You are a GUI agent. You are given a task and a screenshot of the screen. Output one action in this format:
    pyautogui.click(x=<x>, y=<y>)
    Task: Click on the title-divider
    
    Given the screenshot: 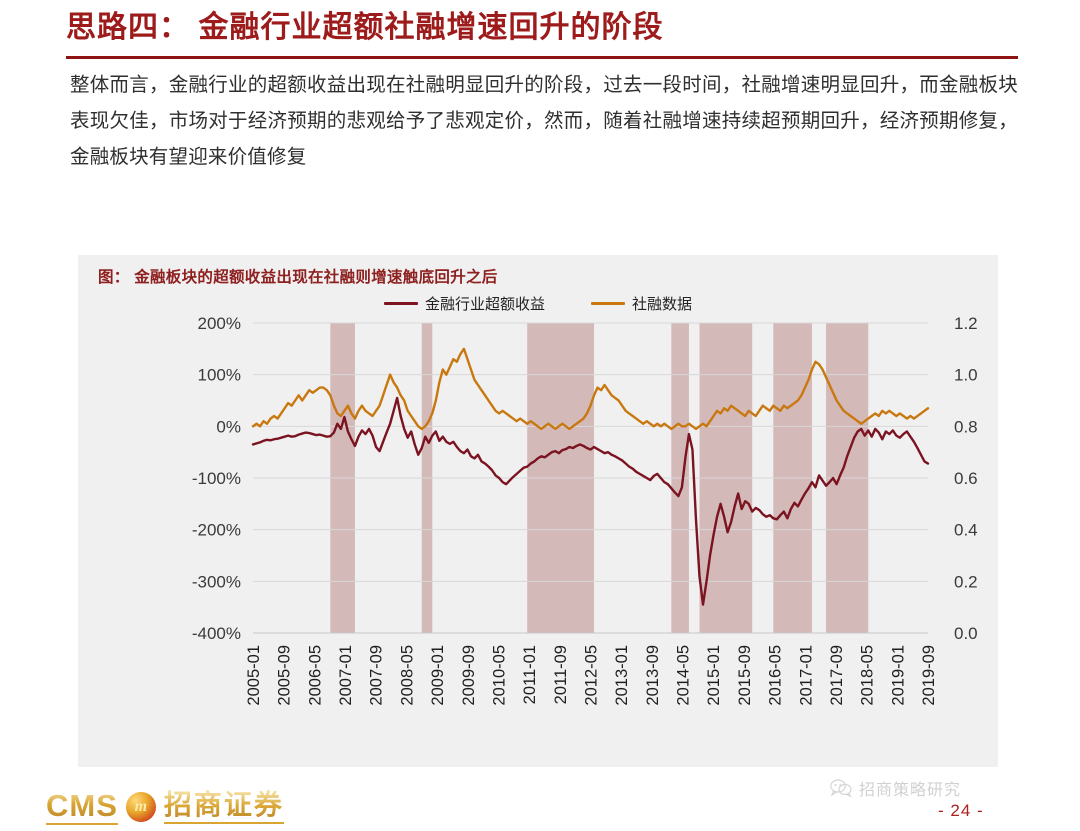 What is the action you would take?
    pyautogui.click(x=542, y=57)
    